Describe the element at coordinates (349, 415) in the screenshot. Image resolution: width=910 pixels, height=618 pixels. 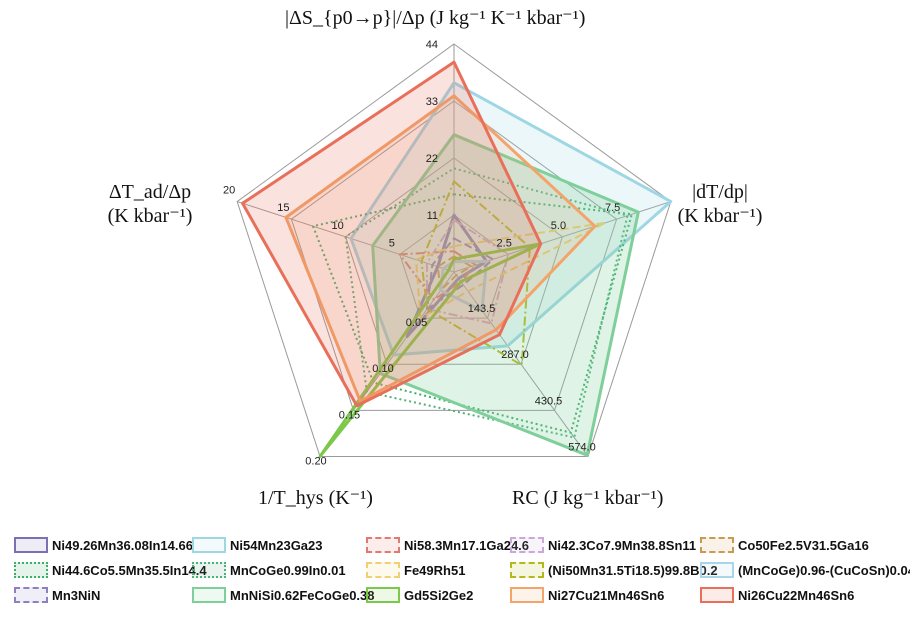
I see `tick-label-Thys-3: 0.15` at that location.